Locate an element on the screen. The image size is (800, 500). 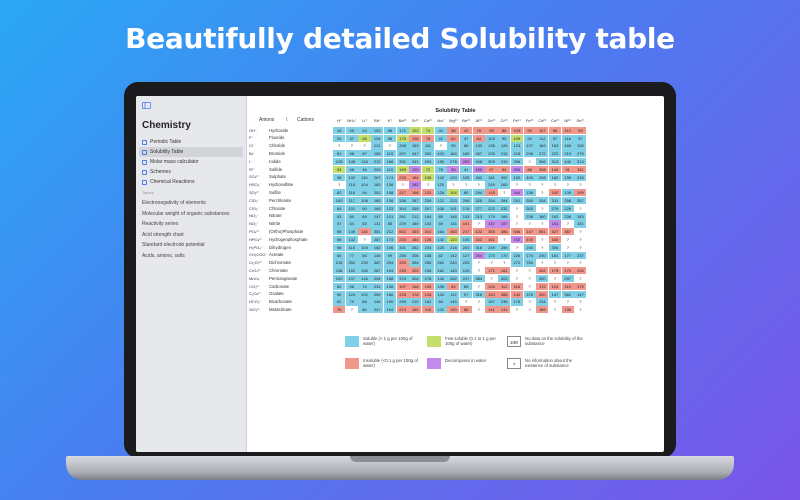
solubility-cell: 255 is located at coordinates (402, 255).